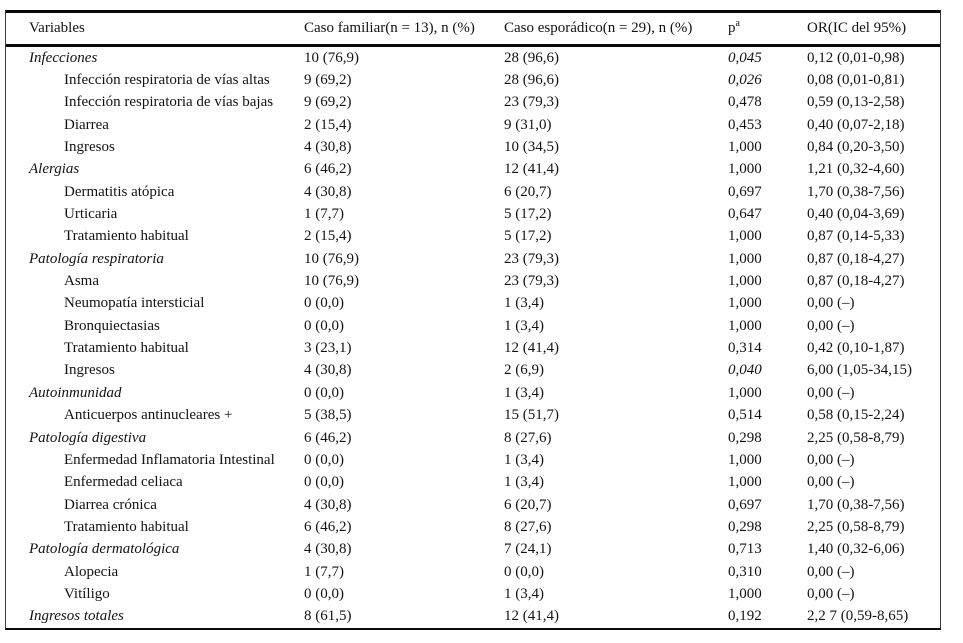  What do you see at coordinates (528, 214) in the screenshot?
I see `cell-caso-esporadico: 5 (17,2)` at bounding box center [528, 214].